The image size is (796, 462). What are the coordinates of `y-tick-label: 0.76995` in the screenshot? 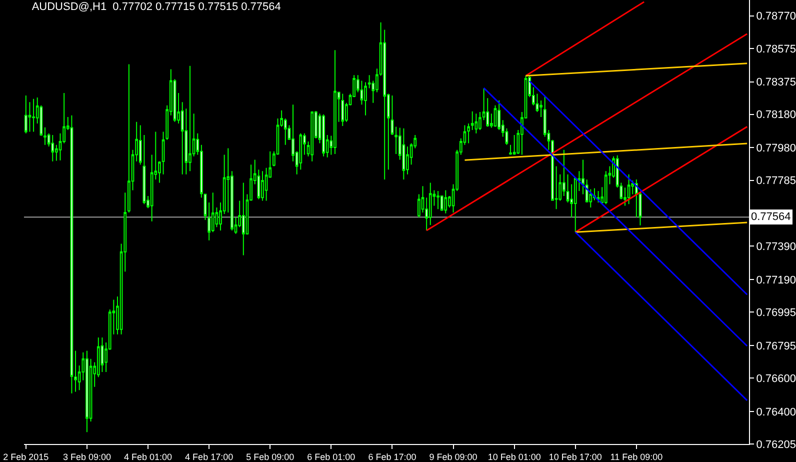 It's located at (776, 312).